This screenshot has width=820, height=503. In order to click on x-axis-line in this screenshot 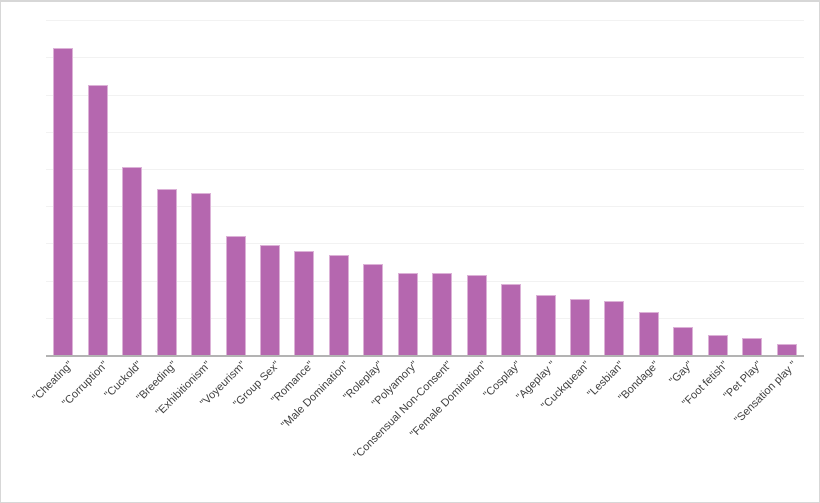, I will do `click(425, 356)`.